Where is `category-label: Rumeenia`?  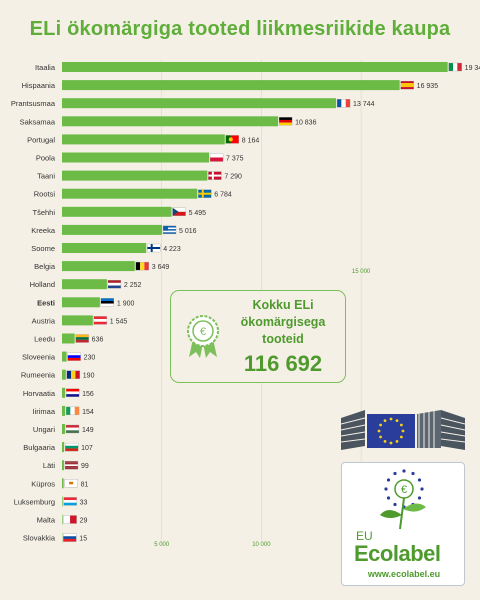
category-label: Rumeenia is located at coordinates (38, 375).